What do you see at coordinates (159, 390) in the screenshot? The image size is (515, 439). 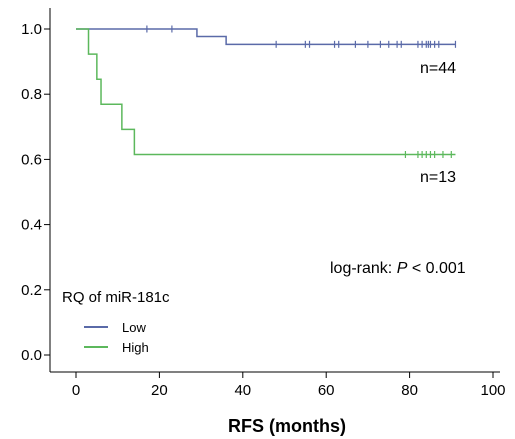 I see `x-tick-label: 20` at bounding box center [159, 390].